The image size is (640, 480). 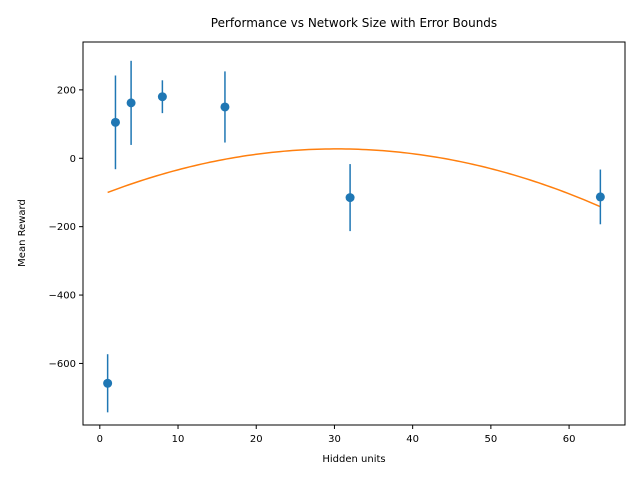 What do you see at coordinates (62, 227) in the screenshot?
I see `y-tick-label: −200` at bounding box center [62, 227].